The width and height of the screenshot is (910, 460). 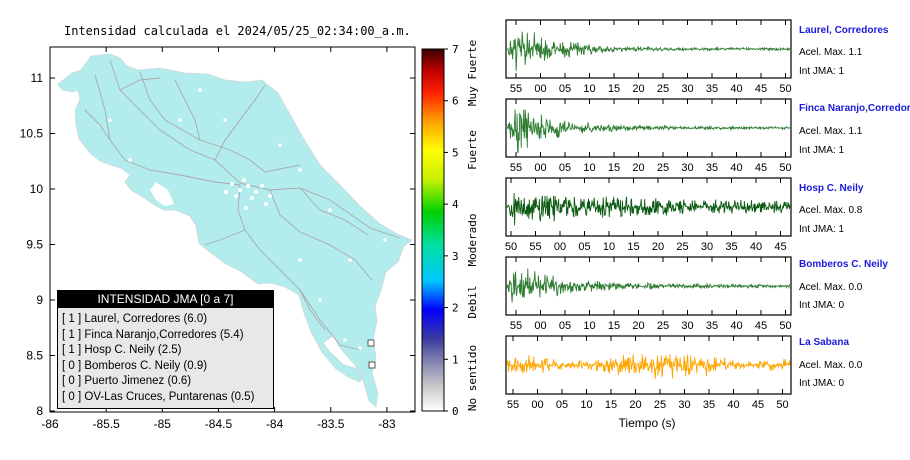 What do you see at coordinates (127, 381) in the screenshot?
I see `legend-row: [ 0 ] Puerto Jimenez (0.6)` at bounding box center [127, 381].